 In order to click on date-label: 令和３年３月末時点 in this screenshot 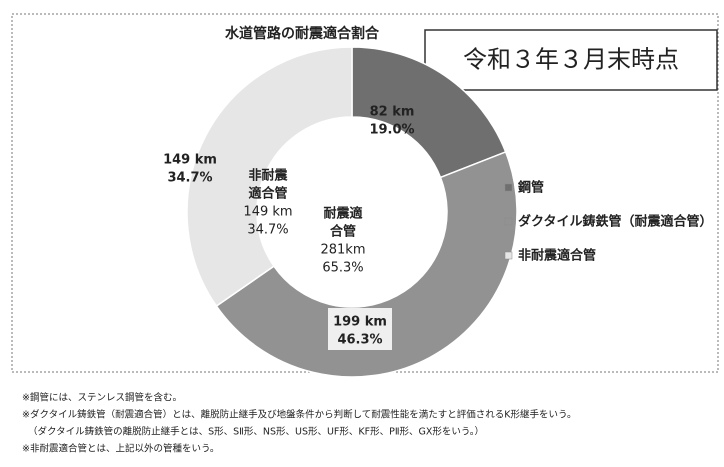, I will do `click(571, 60)`.